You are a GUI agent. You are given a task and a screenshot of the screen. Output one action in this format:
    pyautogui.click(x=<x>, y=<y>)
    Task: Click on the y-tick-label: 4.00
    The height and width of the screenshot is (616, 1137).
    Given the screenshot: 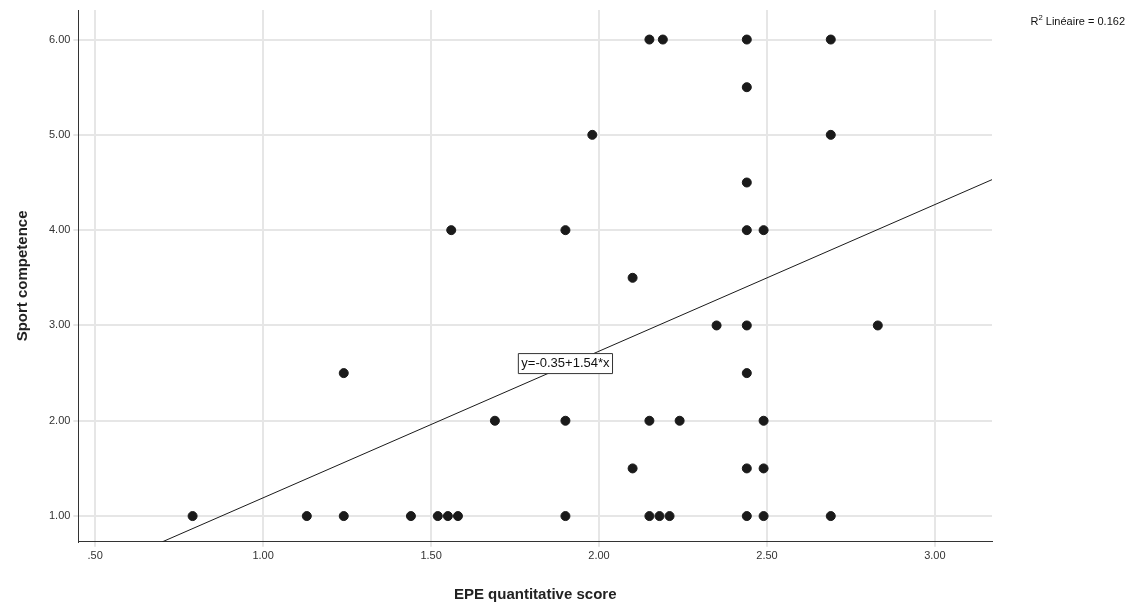 What is the action you would take?
    pyautogui.click(x=59, y=229)
    